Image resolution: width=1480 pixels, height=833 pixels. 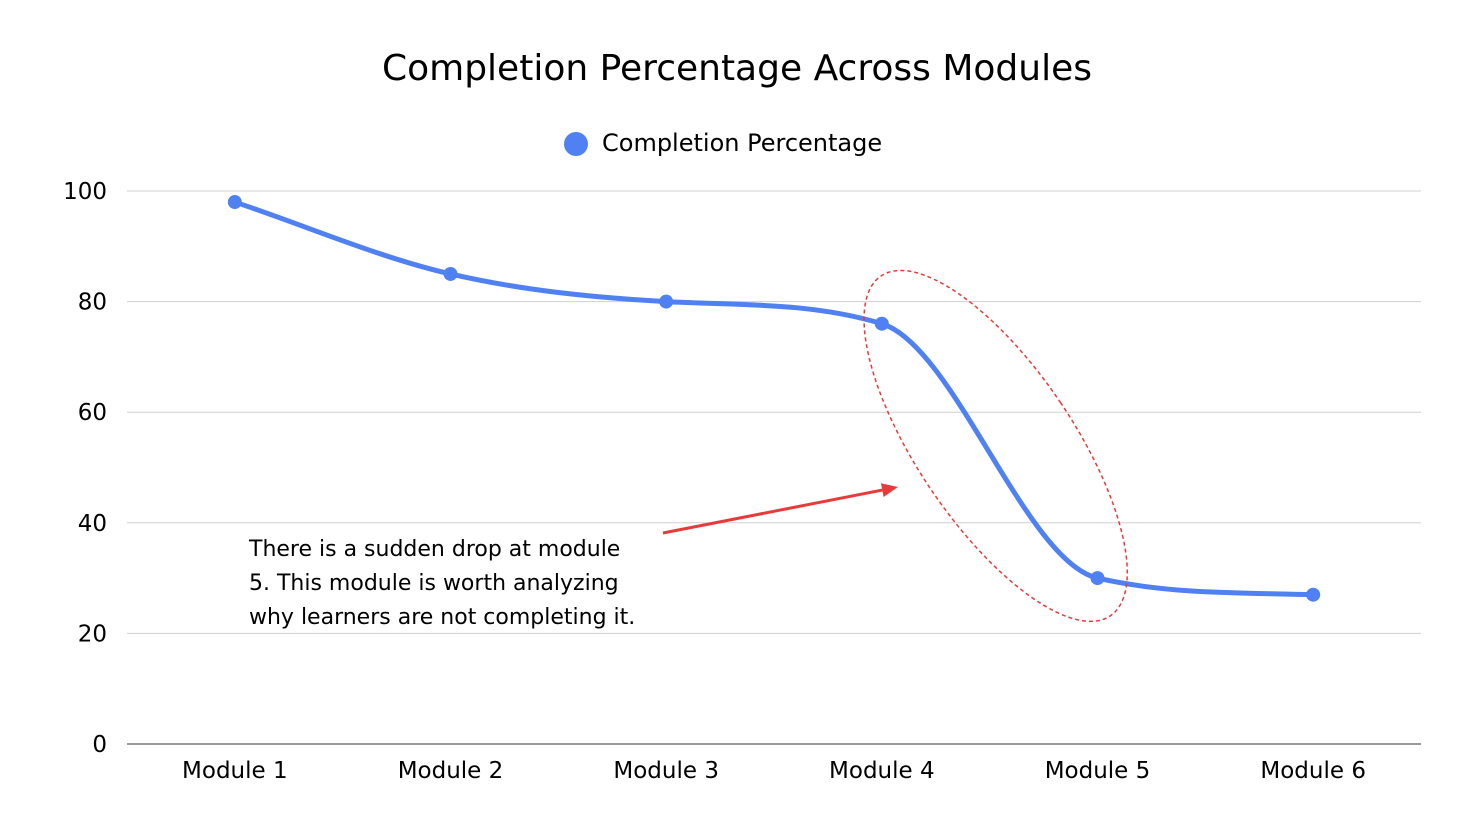 I want to click on annotation-line-3: why learners are not completing it., so click(x=442, y=617).